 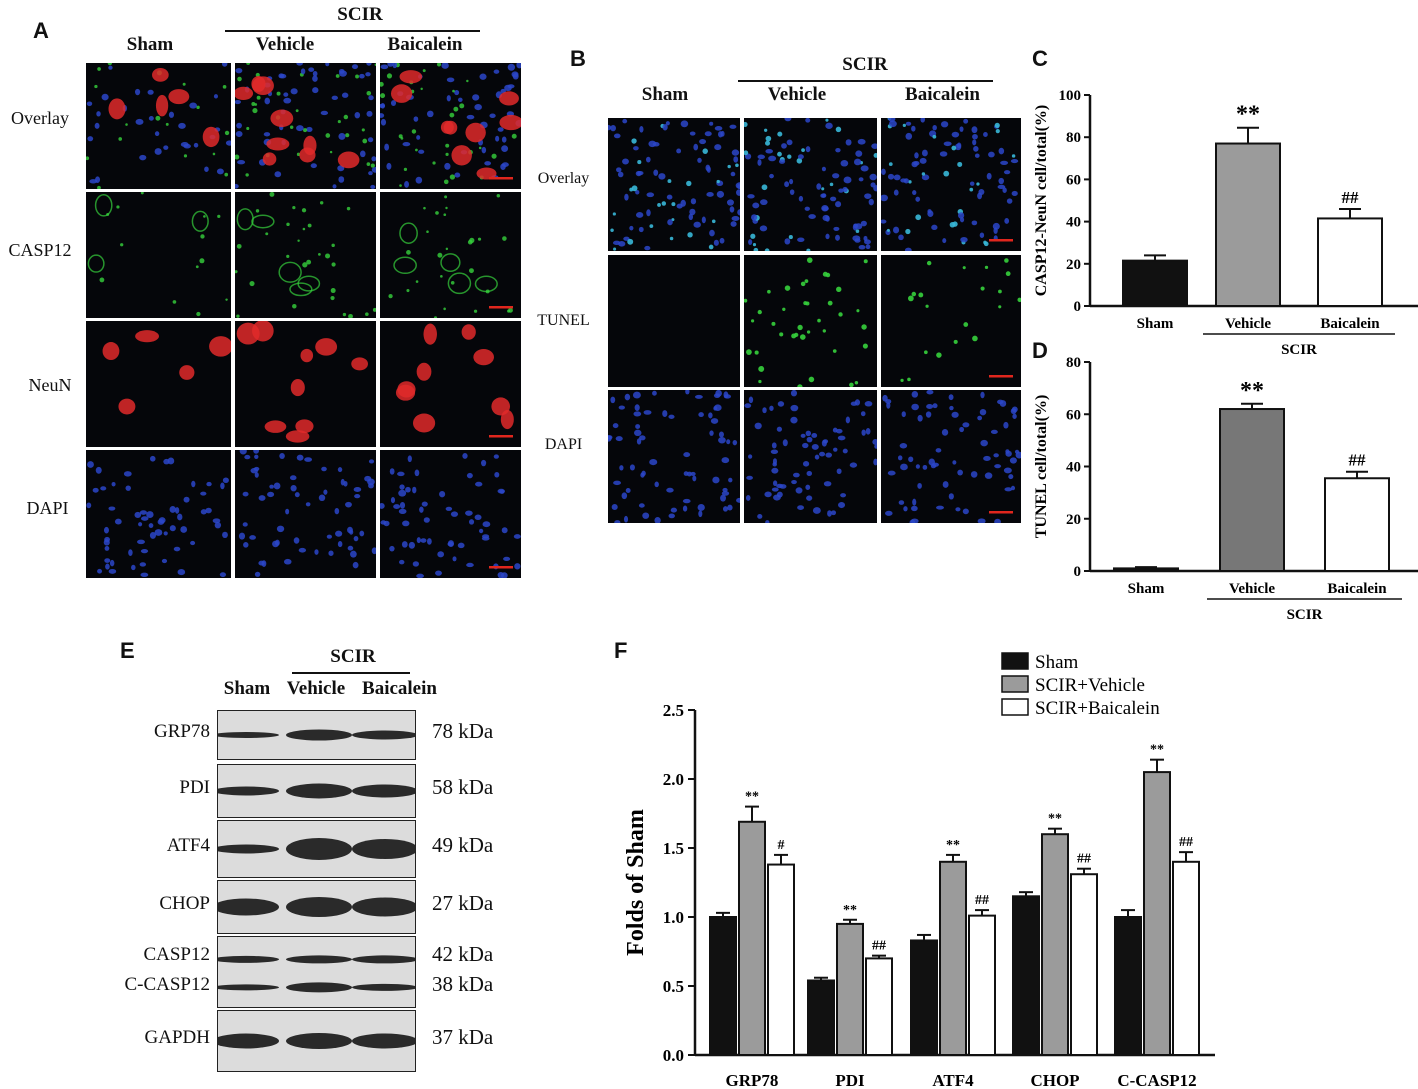 What do you see at coordinates (158, 126) in the screenshot?
I see `panel-a-image-overlay-sham` at bounding box center [158, 126].